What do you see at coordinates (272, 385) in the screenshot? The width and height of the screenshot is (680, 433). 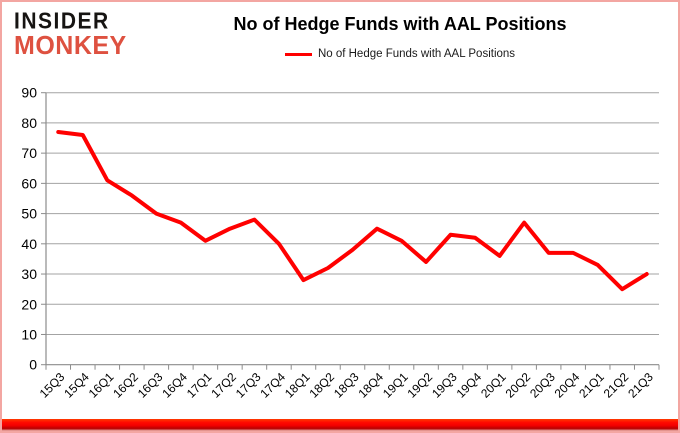 I see `x-axis-label: 17Q4` at bounding box center [272, 385].